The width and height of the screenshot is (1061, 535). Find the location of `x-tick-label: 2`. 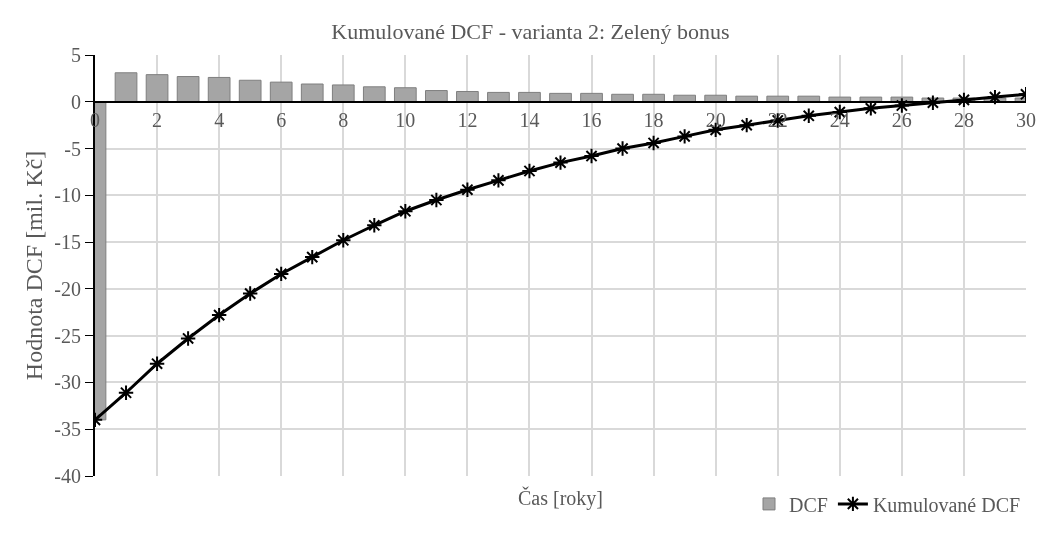

x-tick-label: 2 is located at coordinates (157, 119).